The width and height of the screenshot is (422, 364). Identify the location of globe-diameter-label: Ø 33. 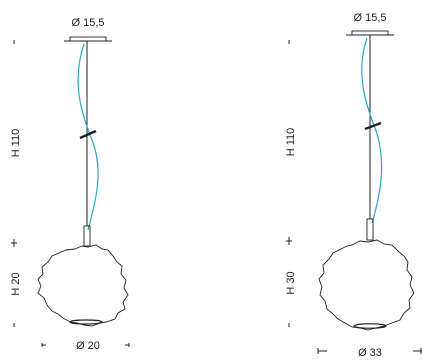
(370, 353).